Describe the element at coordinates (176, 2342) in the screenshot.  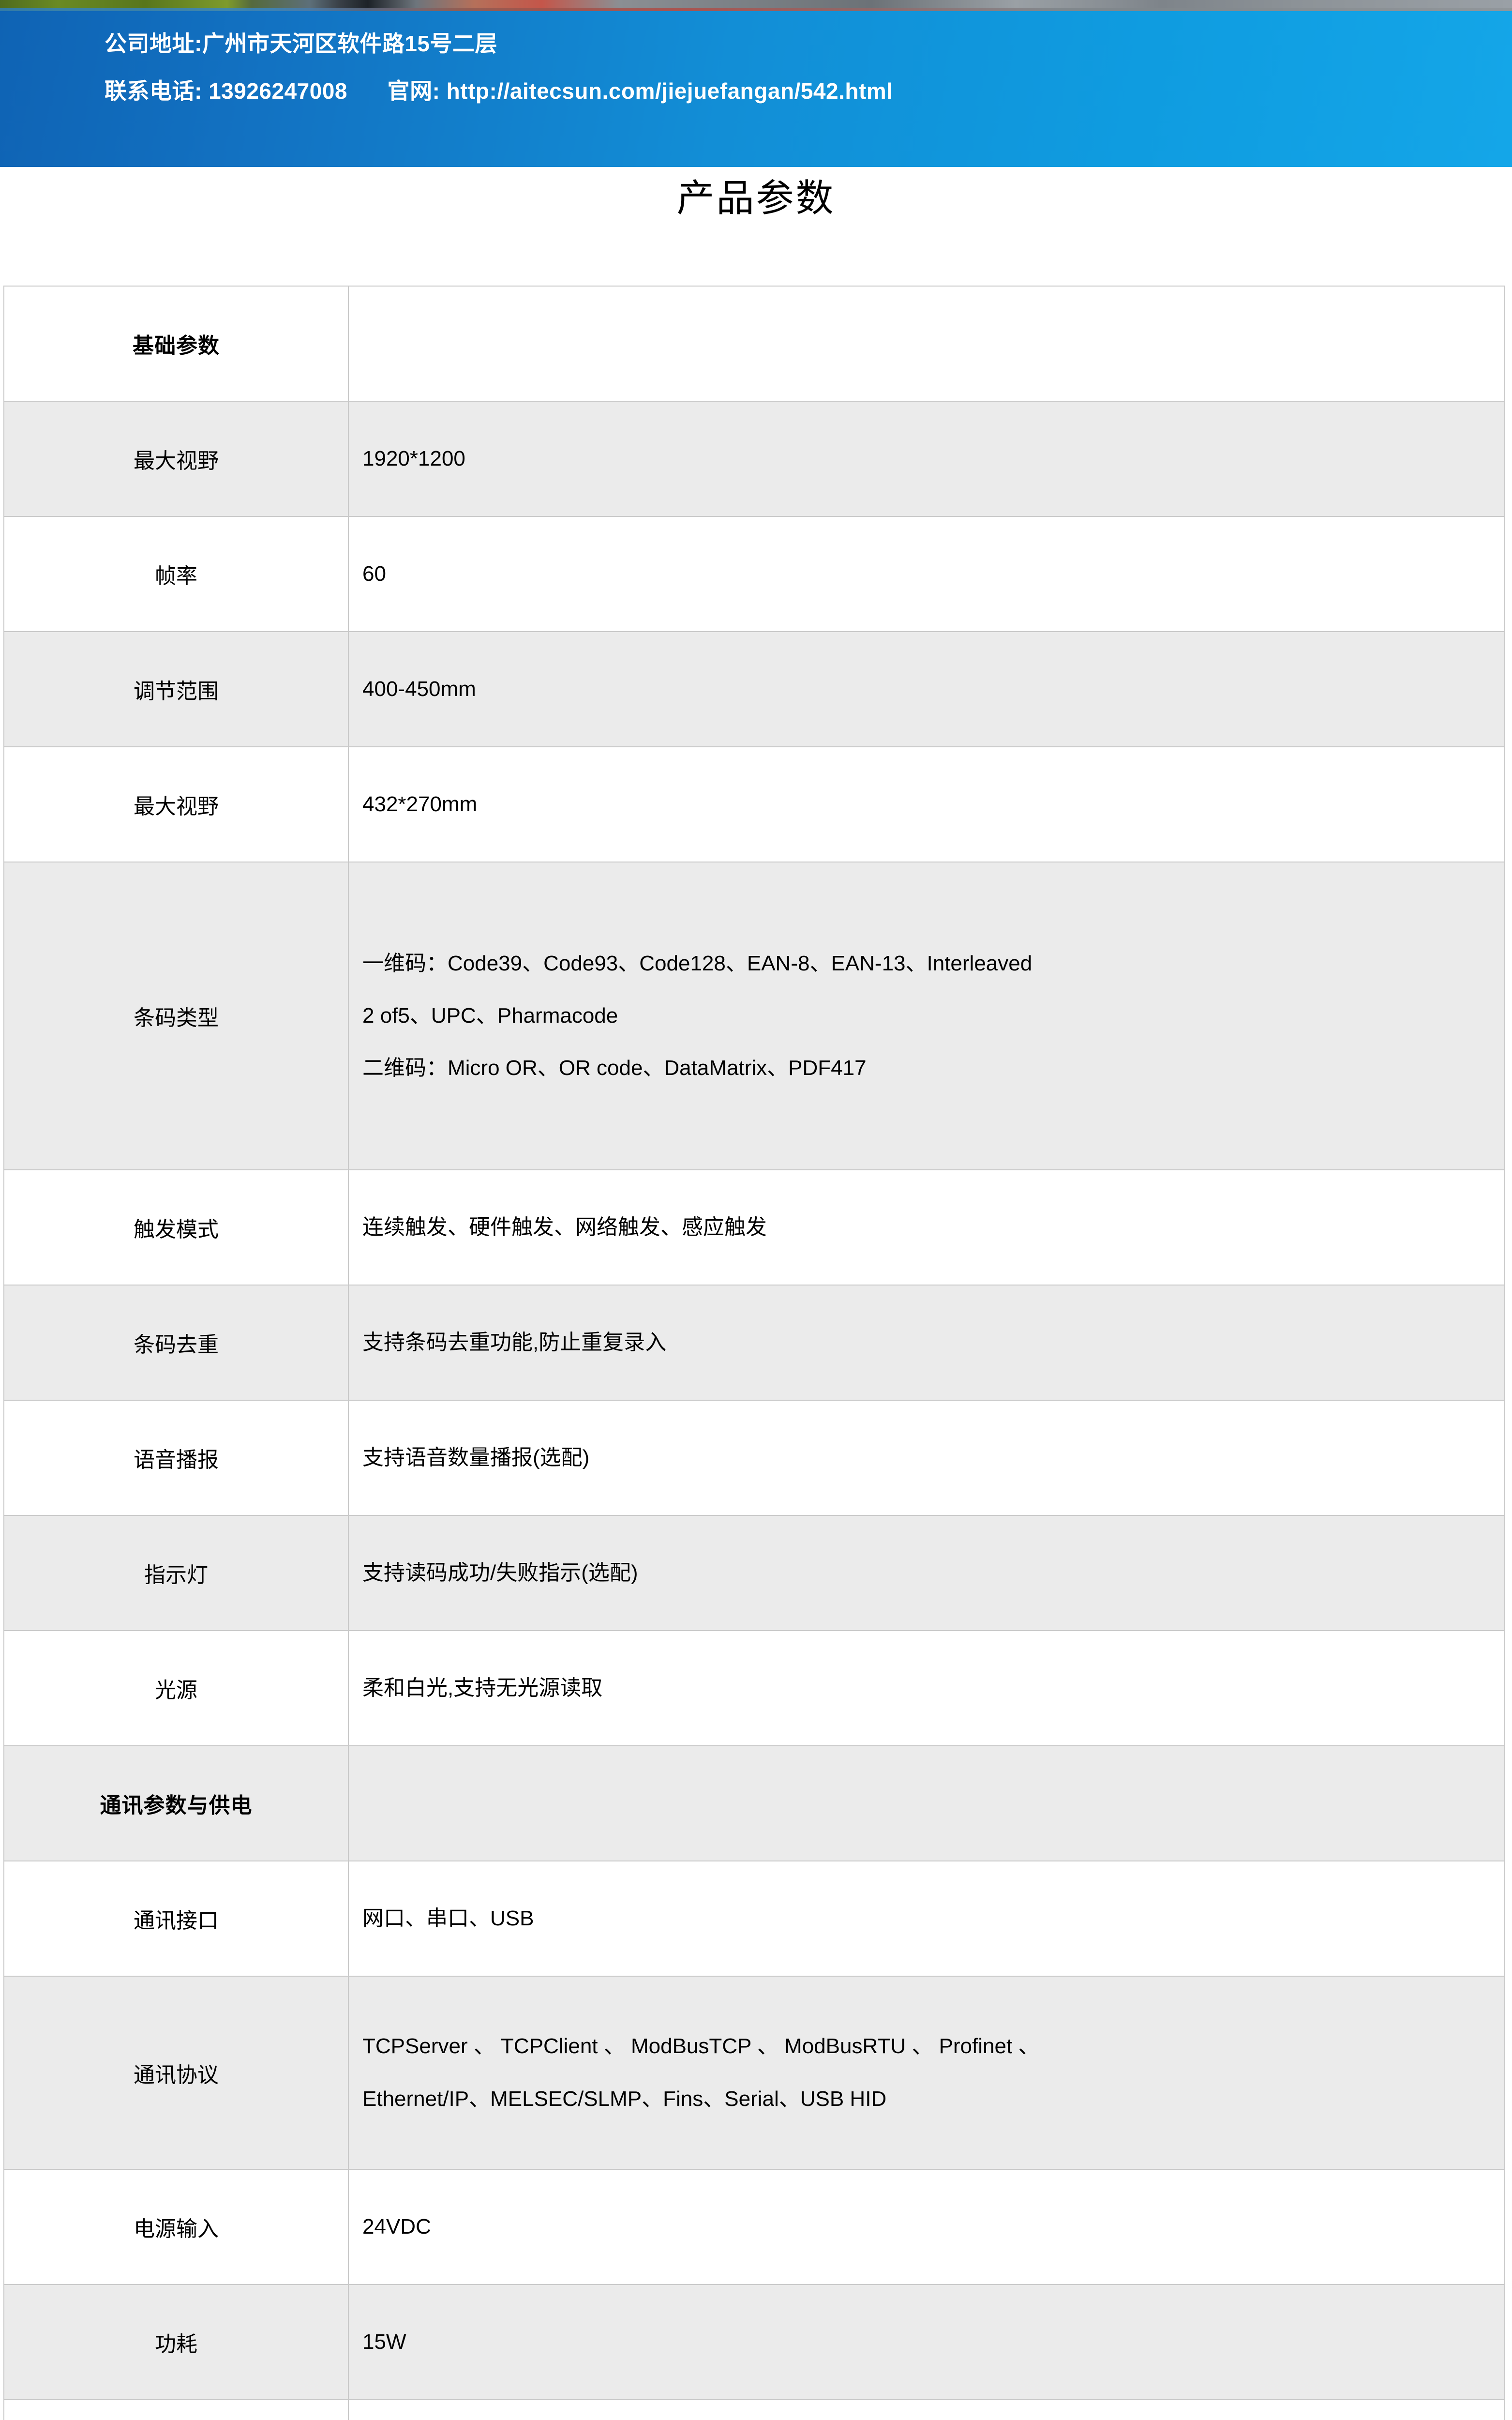
I see `spec-key-cell: 功耗` at that location.